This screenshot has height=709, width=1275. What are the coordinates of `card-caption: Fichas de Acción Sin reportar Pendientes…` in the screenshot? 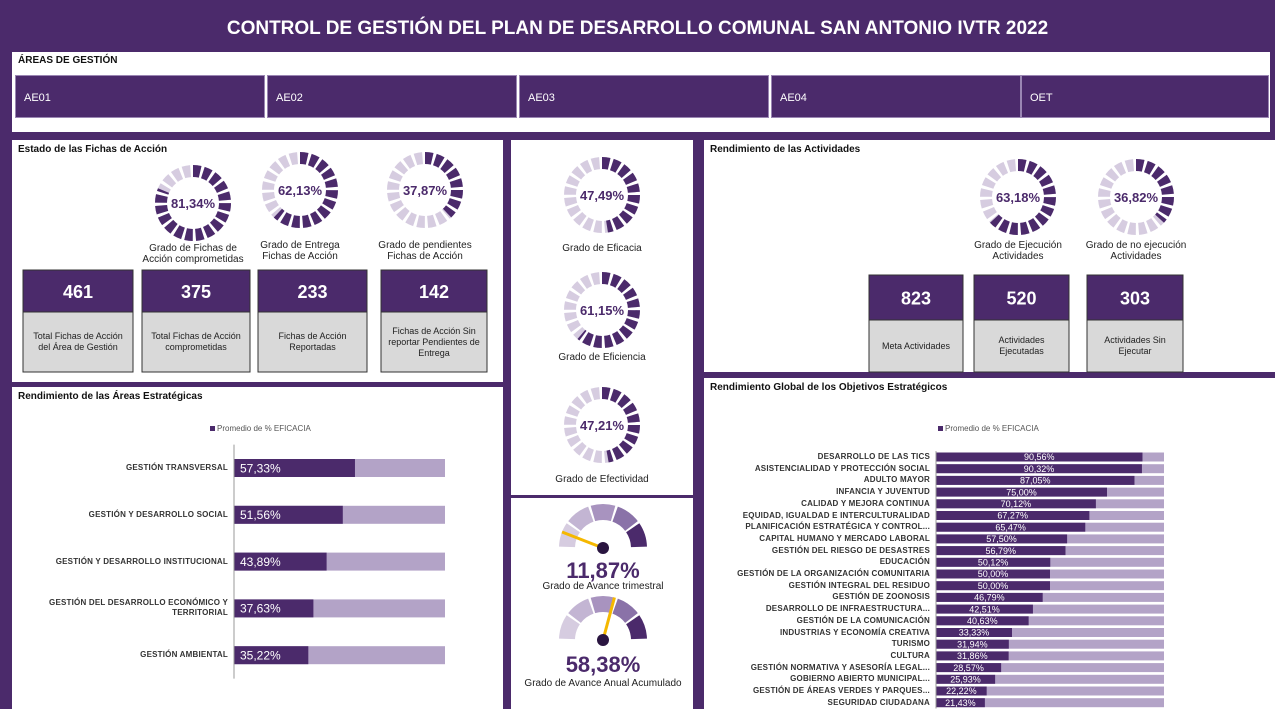 It's located at (434, 341).